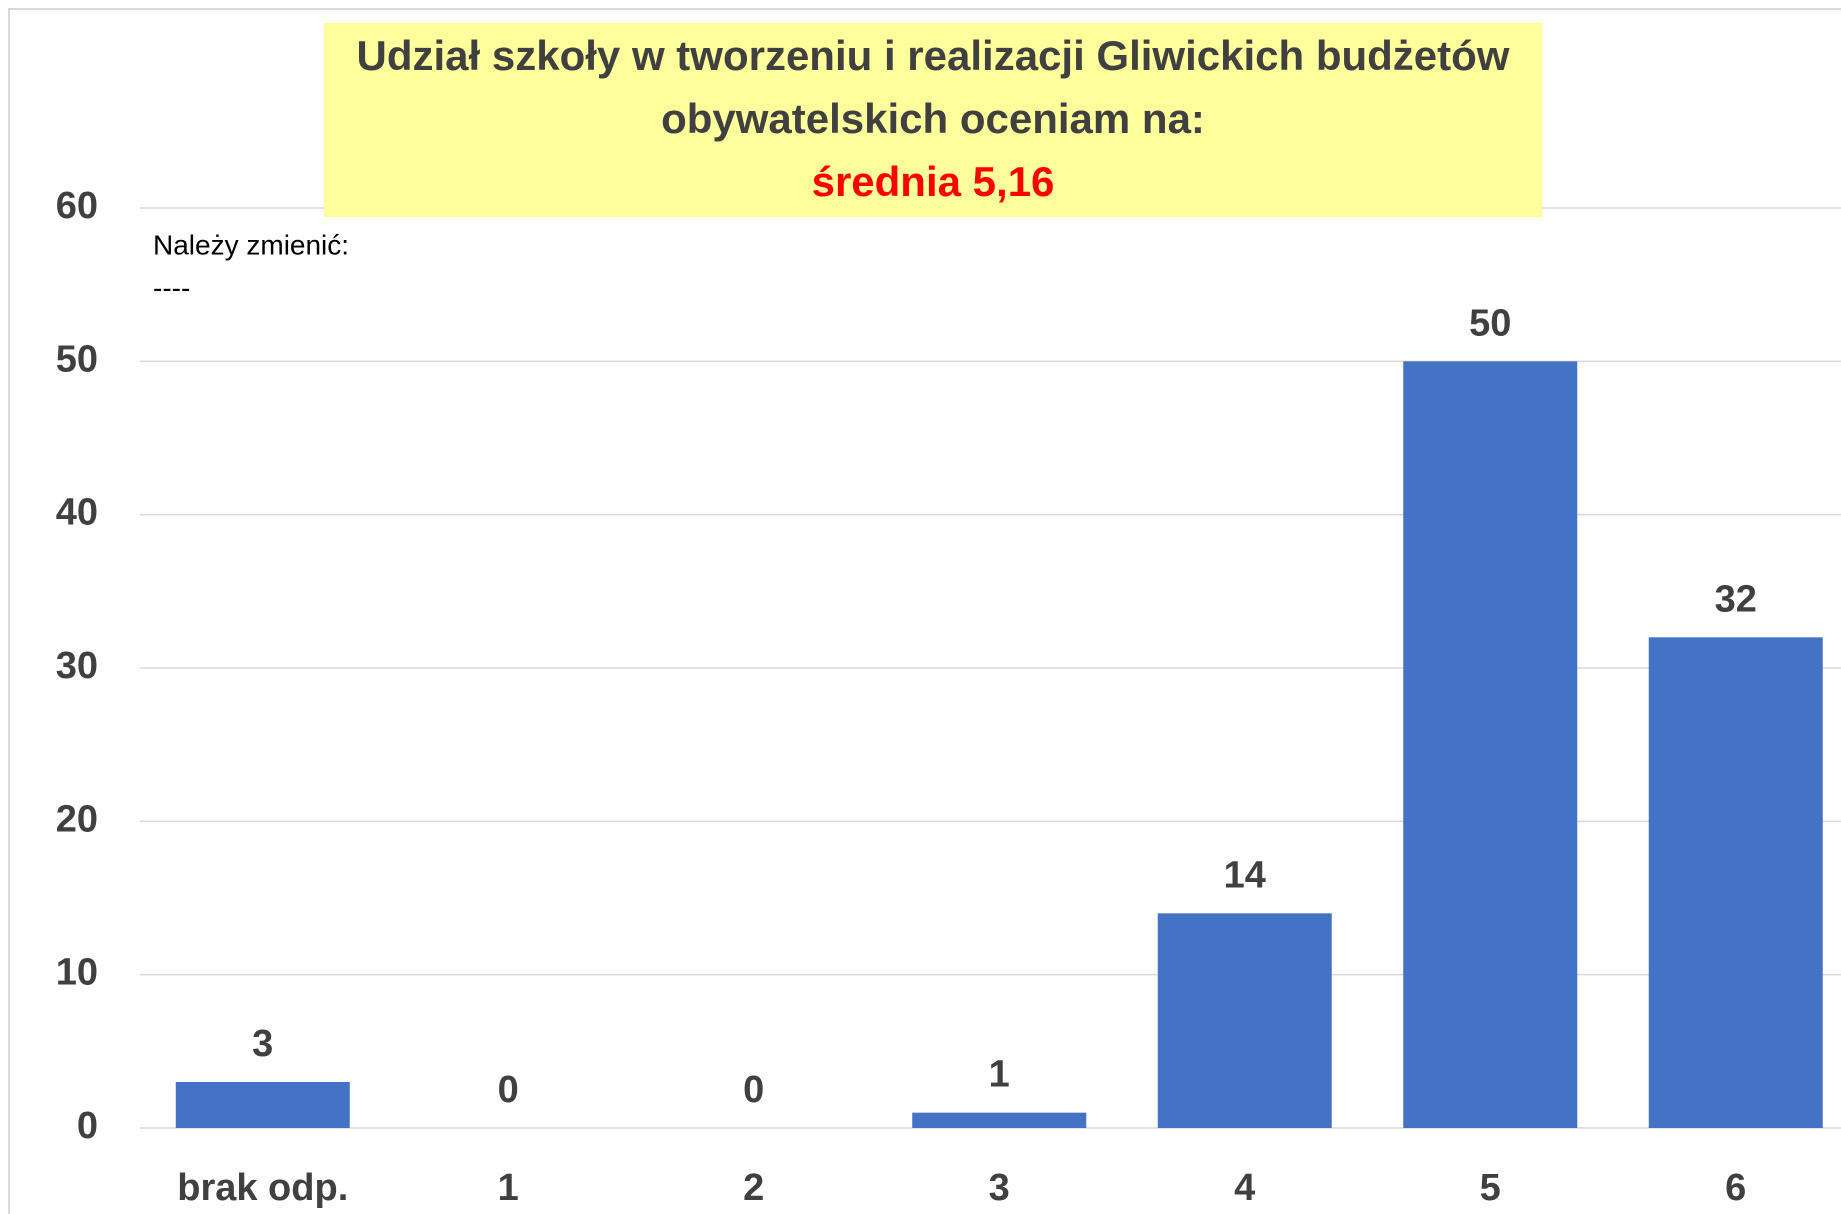 This screenshot has width=1841, height=1214. What do you see at coordinates (171, 287) in the screenshot?
I see `annotation: ----` at bounding box center [171, 287].